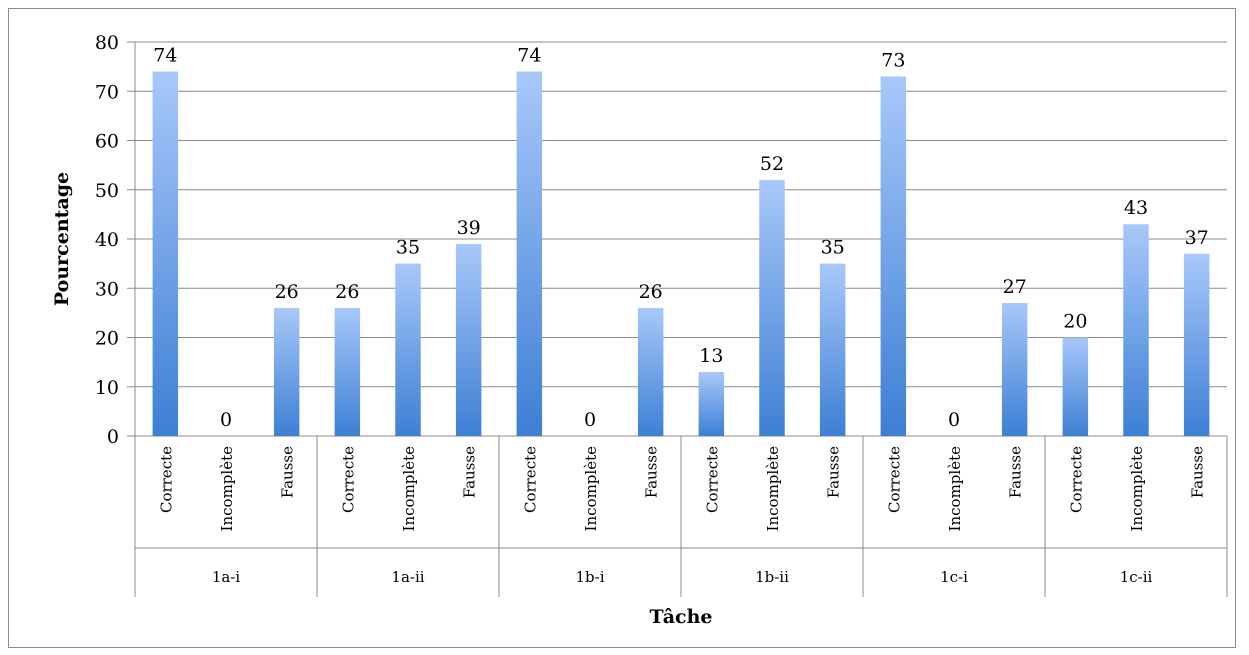 Image resolution: width=1249 pixels, height=655 pixels. I want to click on y-tick-label: 40, so click(107, 240).